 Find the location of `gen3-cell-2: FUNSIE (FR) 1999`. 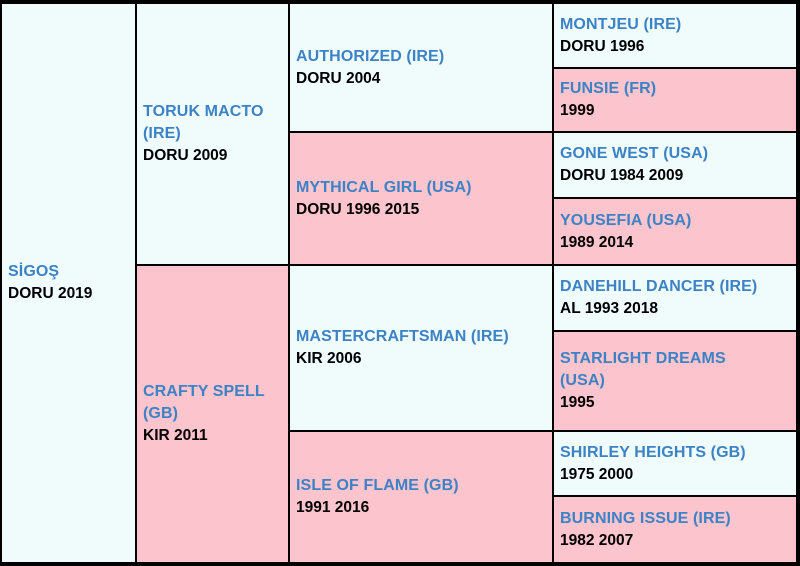

gen3-cell-2: FUNSIE (FR) 1999 is located at coordinates (675, 100).